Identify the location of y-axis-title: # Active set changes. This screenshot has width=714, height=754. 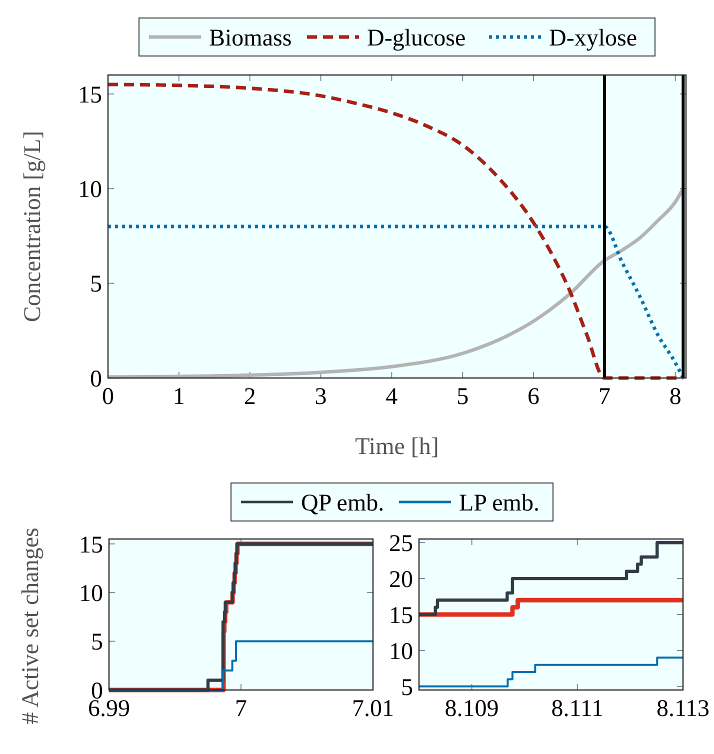
(31, 626).